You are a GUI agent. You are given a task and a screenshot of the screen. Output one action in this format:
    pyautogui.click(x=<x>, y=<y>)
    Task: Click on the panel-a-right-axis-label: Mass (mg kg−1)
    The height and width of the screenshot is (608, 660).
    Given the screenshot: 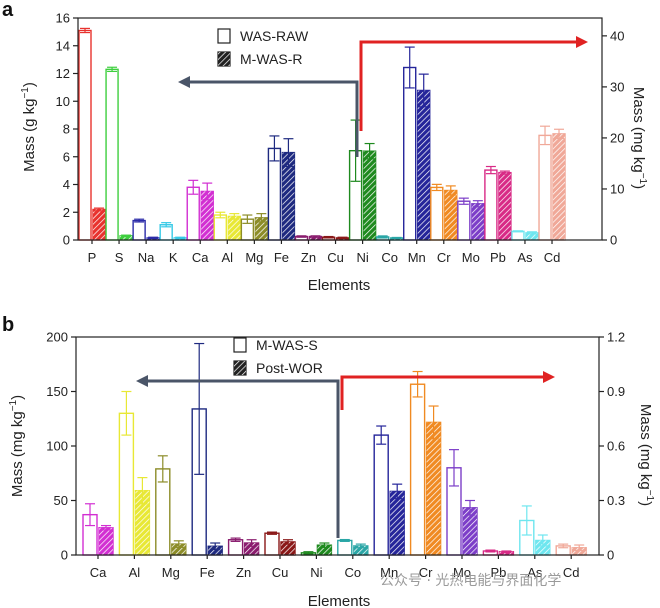 What is the action you would take?
    pyautogui.click(x=639, y=138)
    